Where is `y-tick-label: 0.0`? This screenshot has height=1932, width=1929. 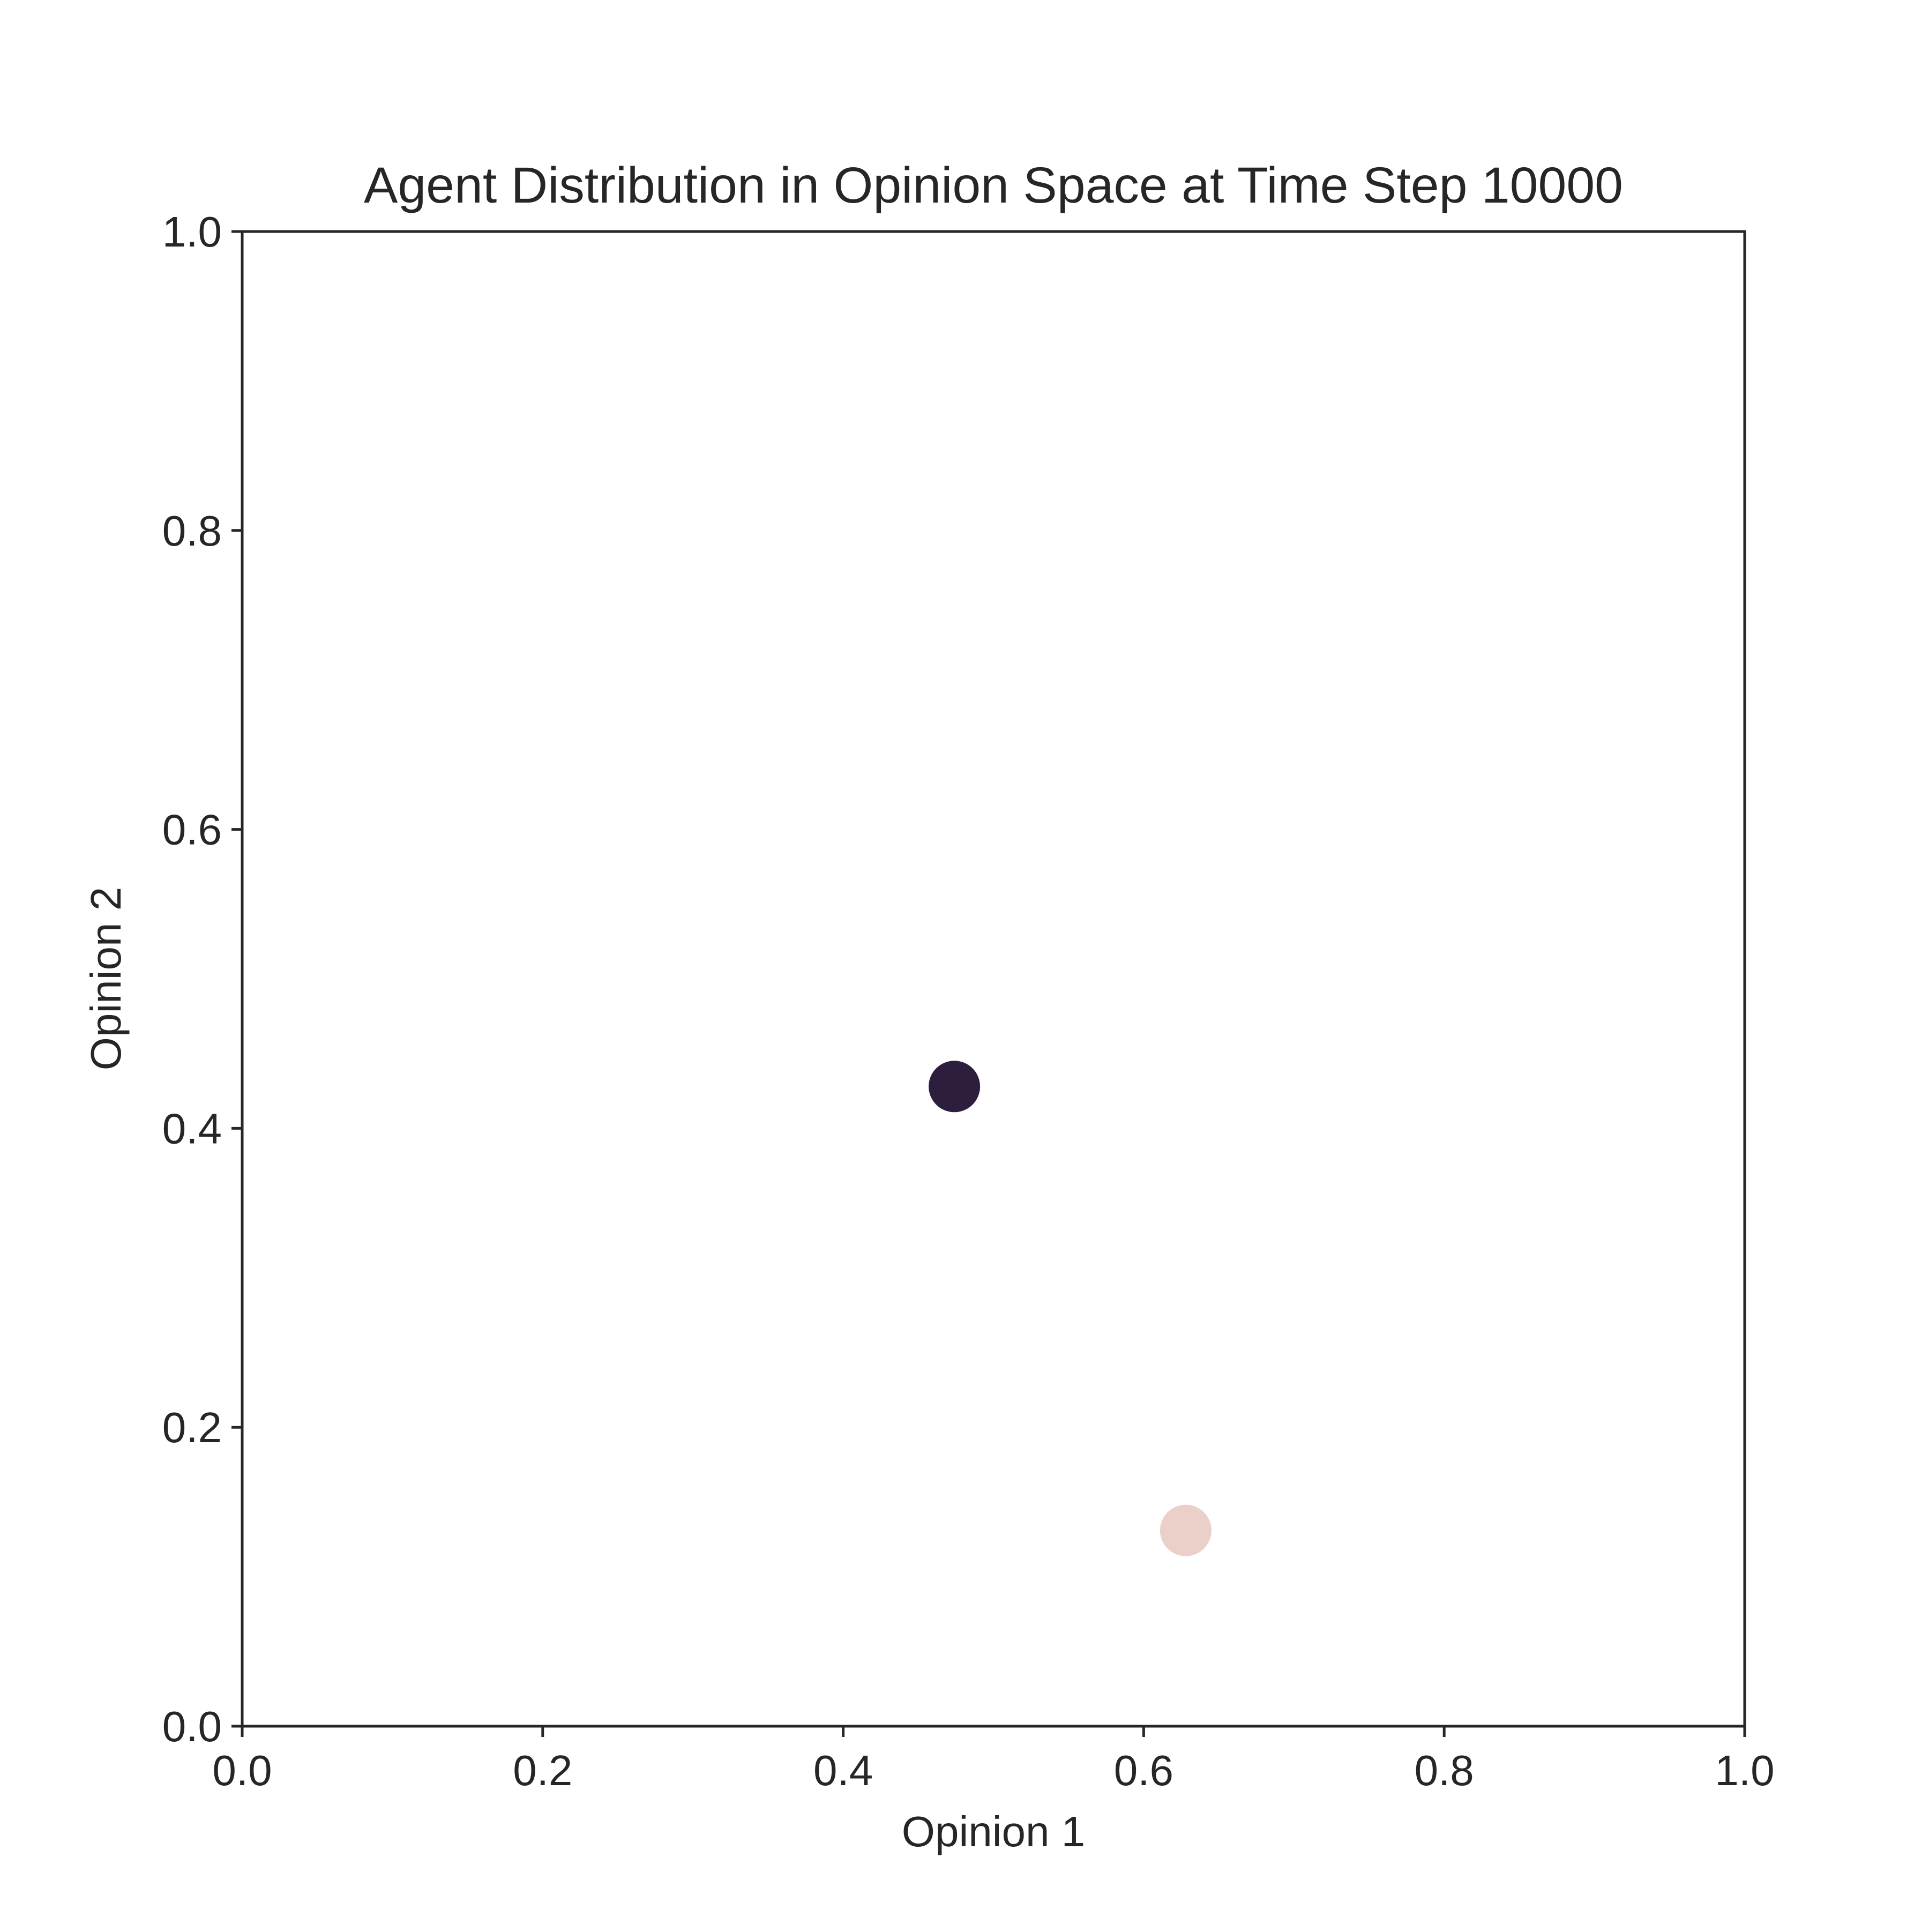
y-tick-label: 0.0 is located at coordinates (192, 1726).